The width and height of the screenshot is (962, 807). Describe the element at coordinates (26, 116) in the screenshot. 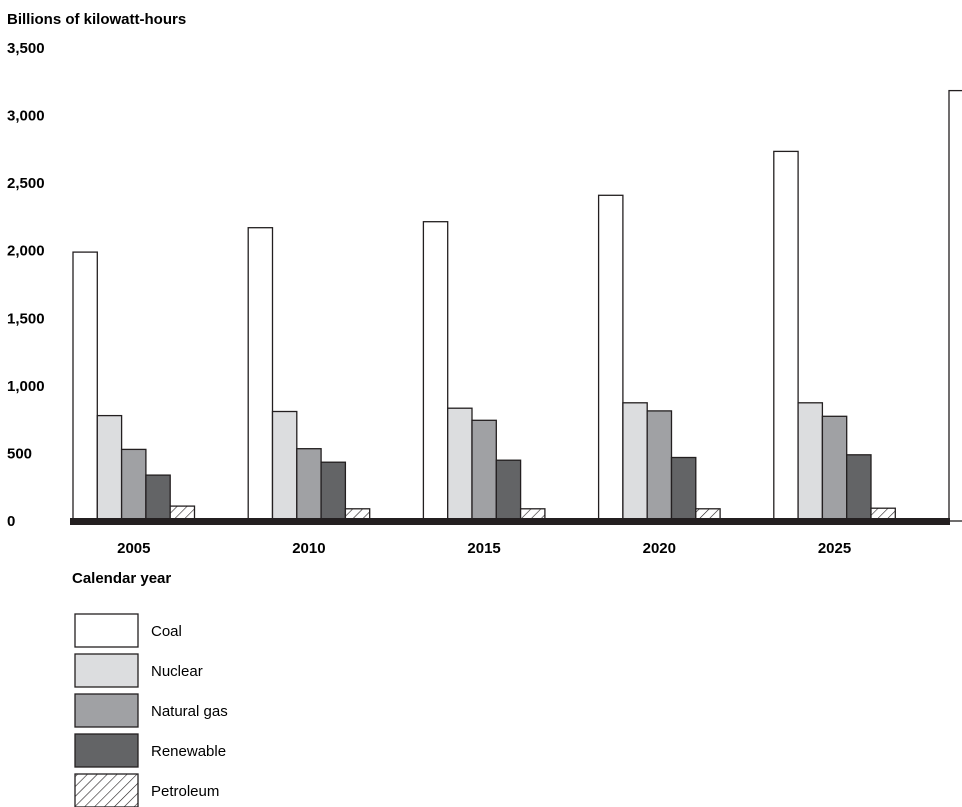

I see `y-tick-label: 3,000` at that location.